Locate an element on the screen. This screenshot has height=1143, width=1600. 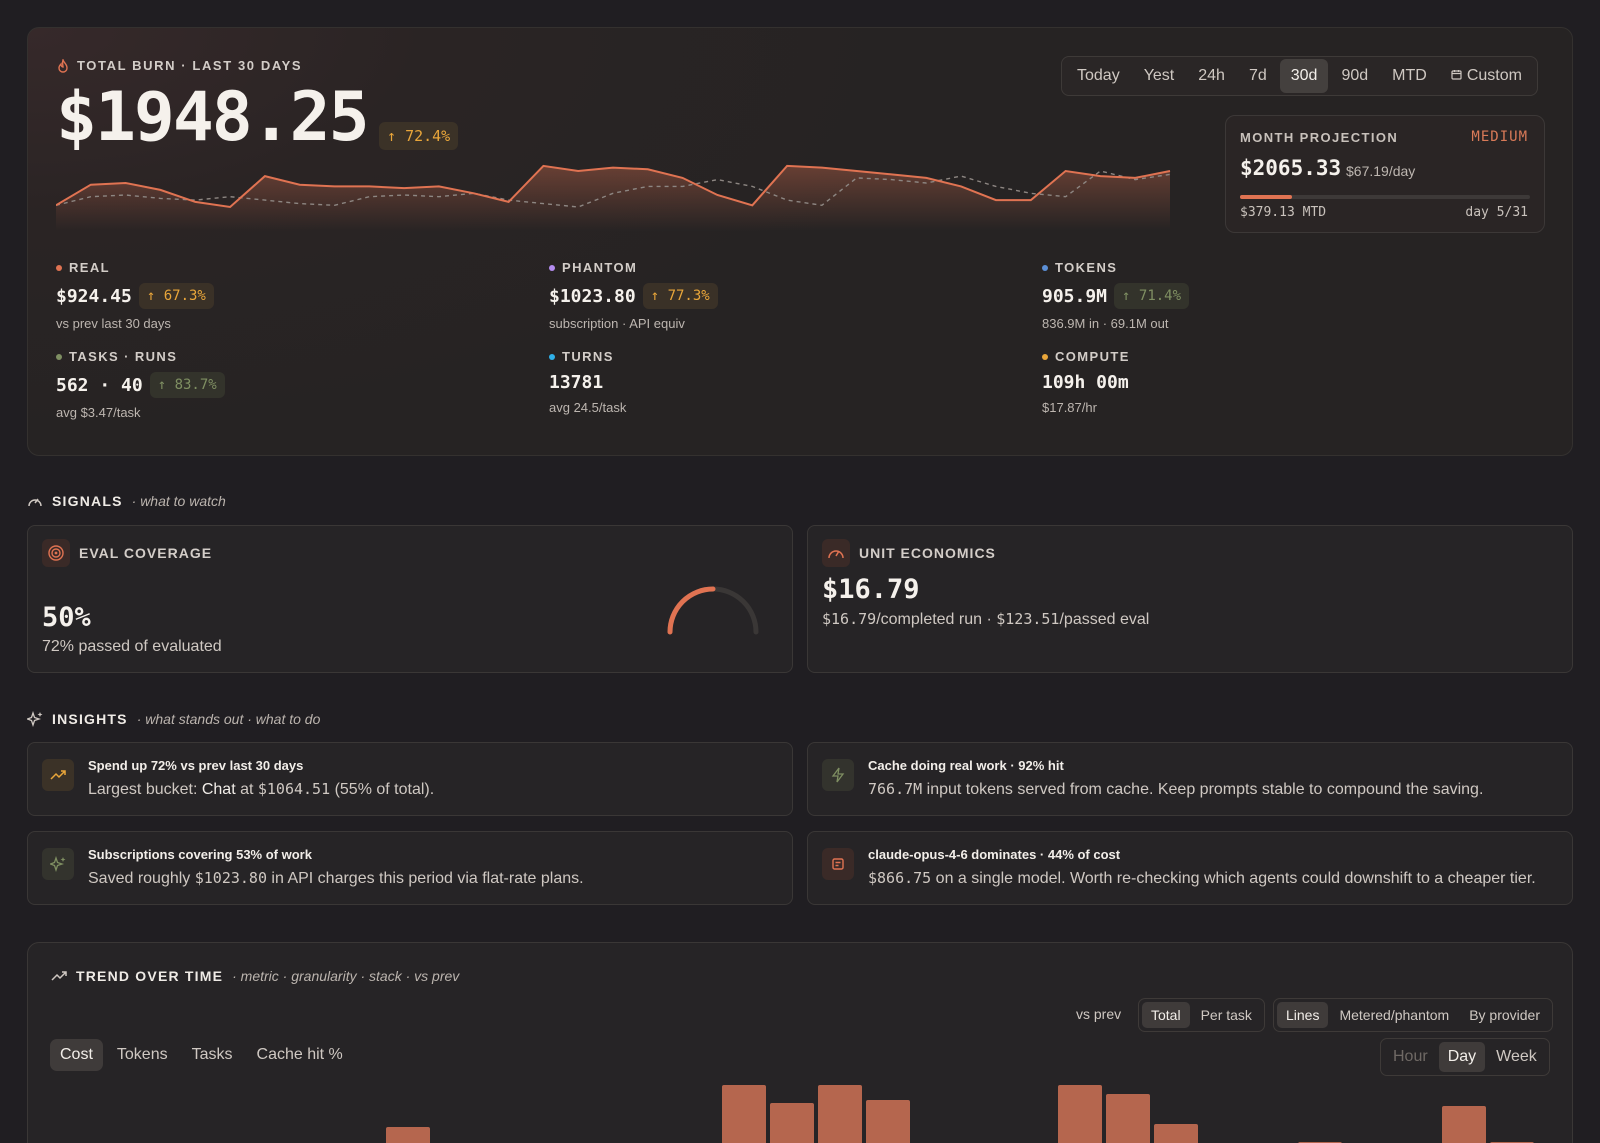
projection-progress-fill is located at coordinates (1266, 197).